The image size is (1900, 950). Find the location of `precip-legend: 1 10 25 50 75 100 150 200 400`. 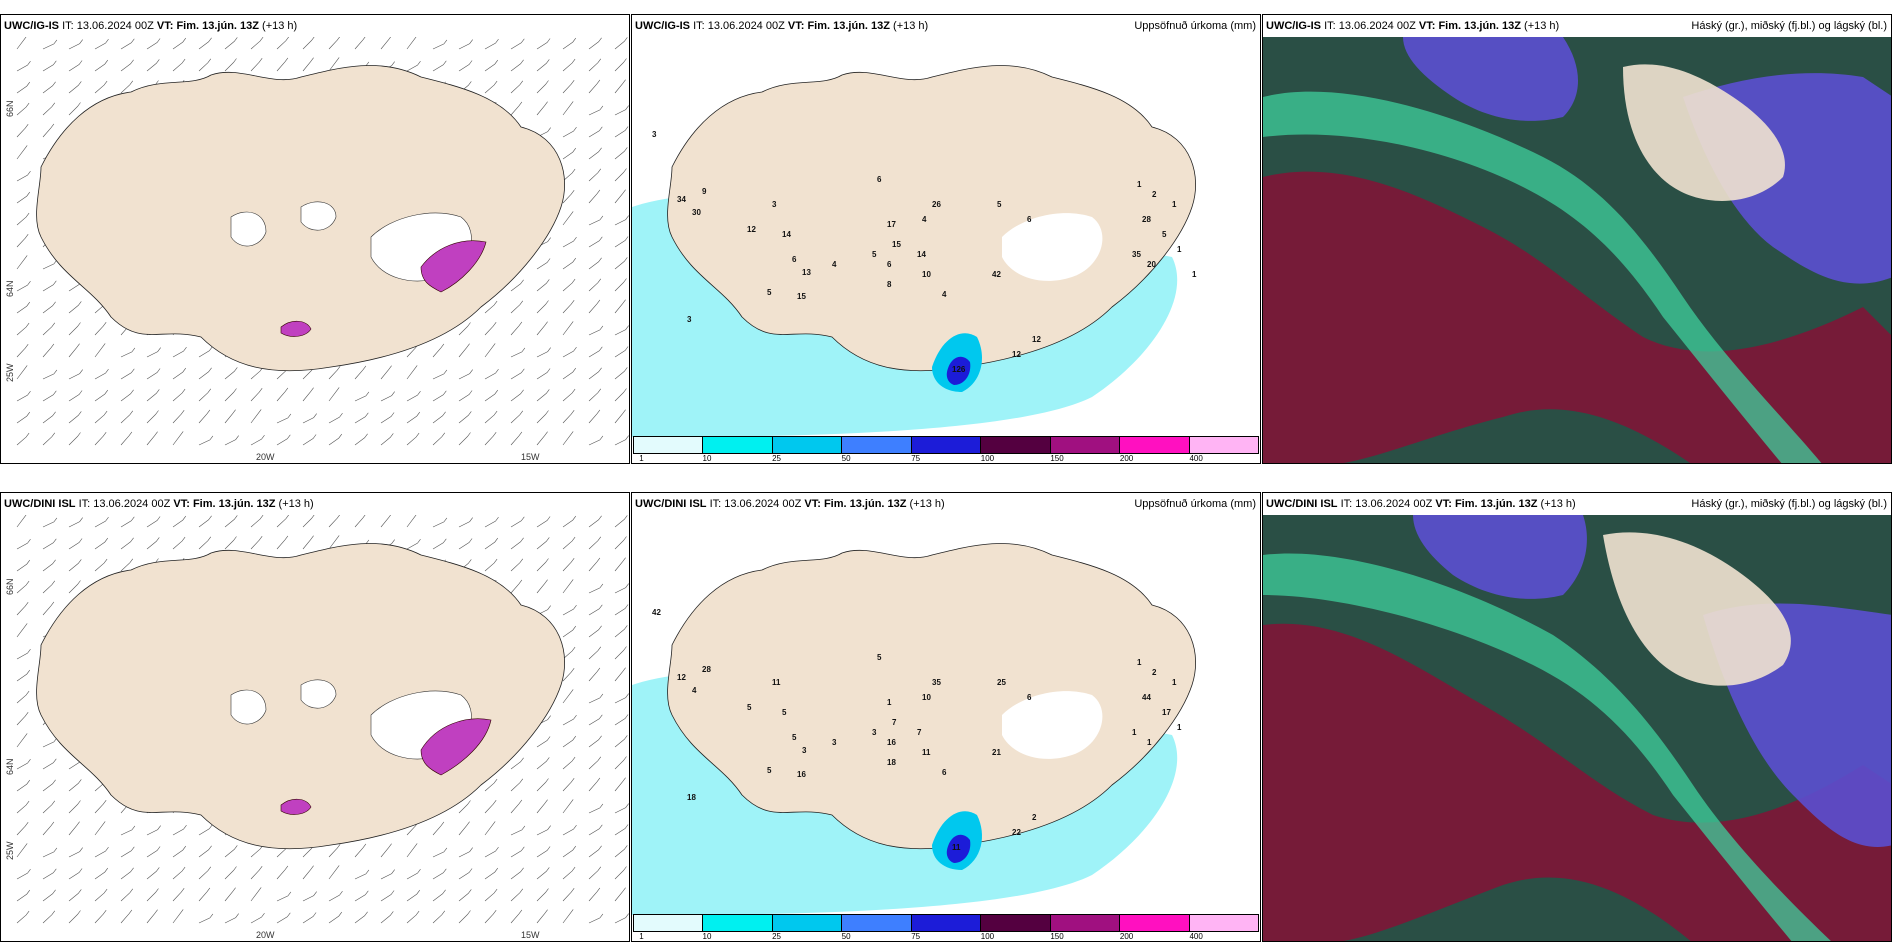

precip-legend: 1 10 25 50 75 100 150 200 400 is located at coordinates (946, 927).